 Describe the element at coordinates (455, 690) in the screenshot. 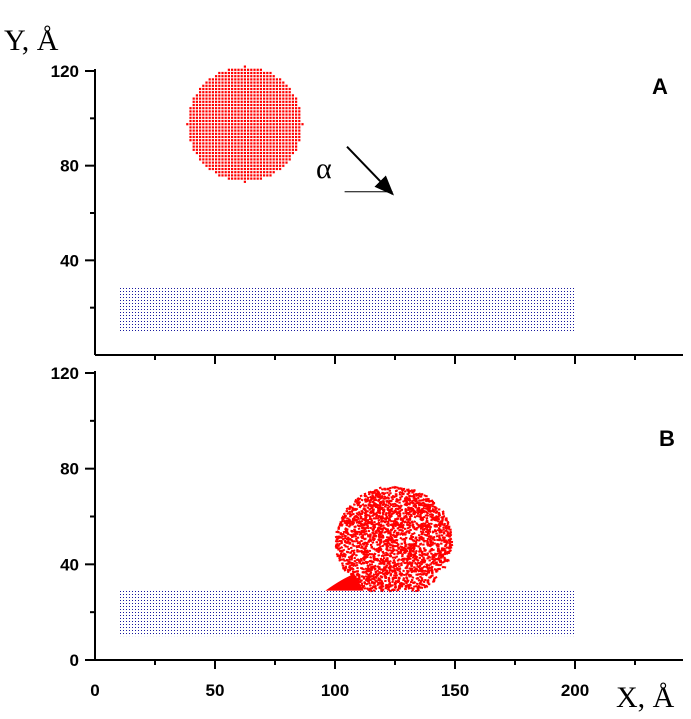

I see `x-tick-label: 150` at that location.